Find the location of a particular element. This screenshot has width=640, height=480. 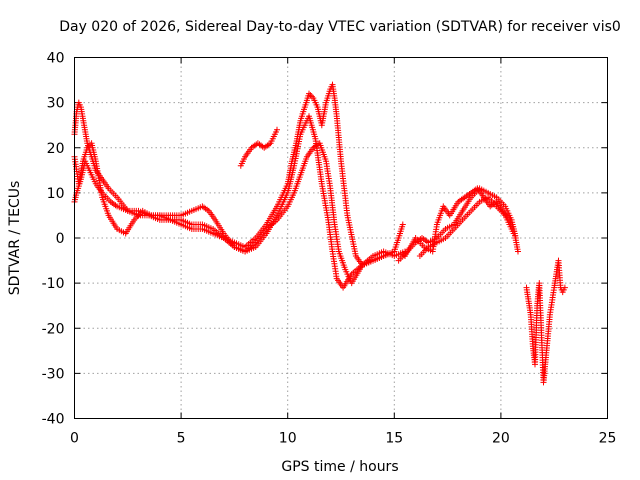

y-tick-label: 40 is located at coordinates (56, 59).